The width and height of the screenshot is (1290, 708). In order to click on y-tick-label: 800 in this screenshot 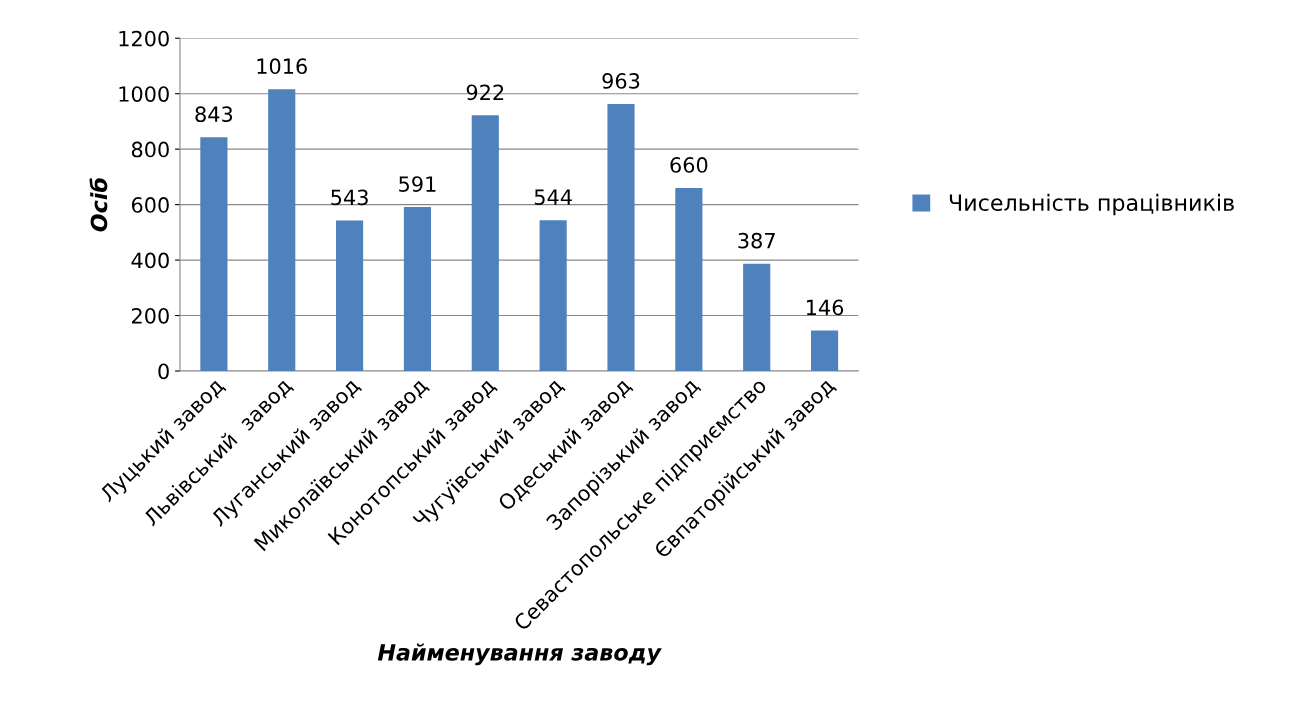, I will do `click(150, 149)`.